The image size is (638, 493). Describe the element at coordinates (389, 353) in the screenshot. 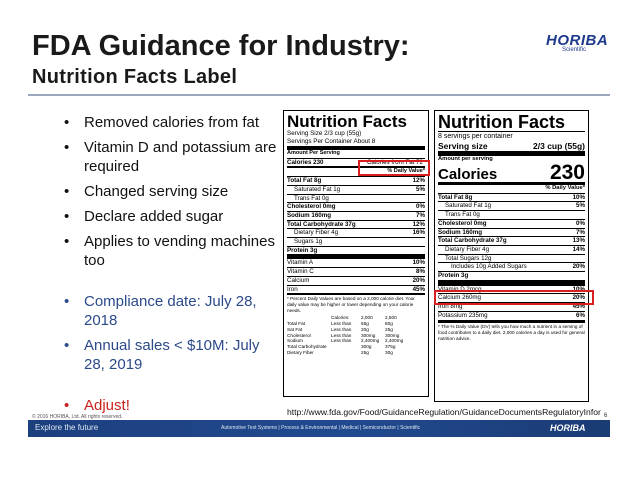

I see `footnote-table-cell: 30g` at that location.